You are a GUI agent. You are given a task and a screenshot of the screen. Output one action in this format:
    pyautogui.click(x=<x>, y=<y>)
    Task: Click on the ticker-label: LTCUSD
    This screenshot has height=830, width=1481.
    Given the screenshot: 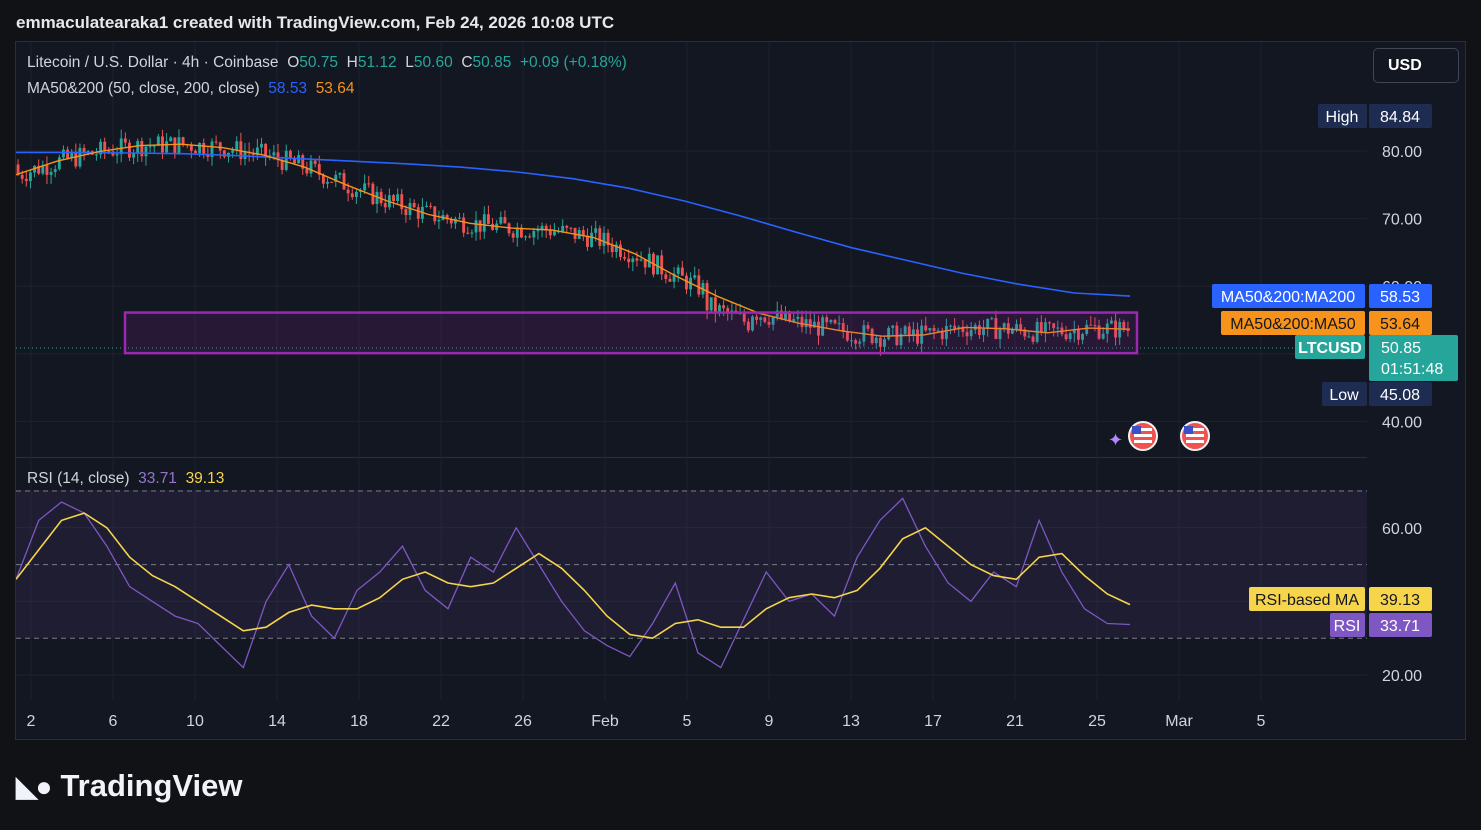 What is the action you would take?
    pyautogui.click(x=1330, y=348)
    